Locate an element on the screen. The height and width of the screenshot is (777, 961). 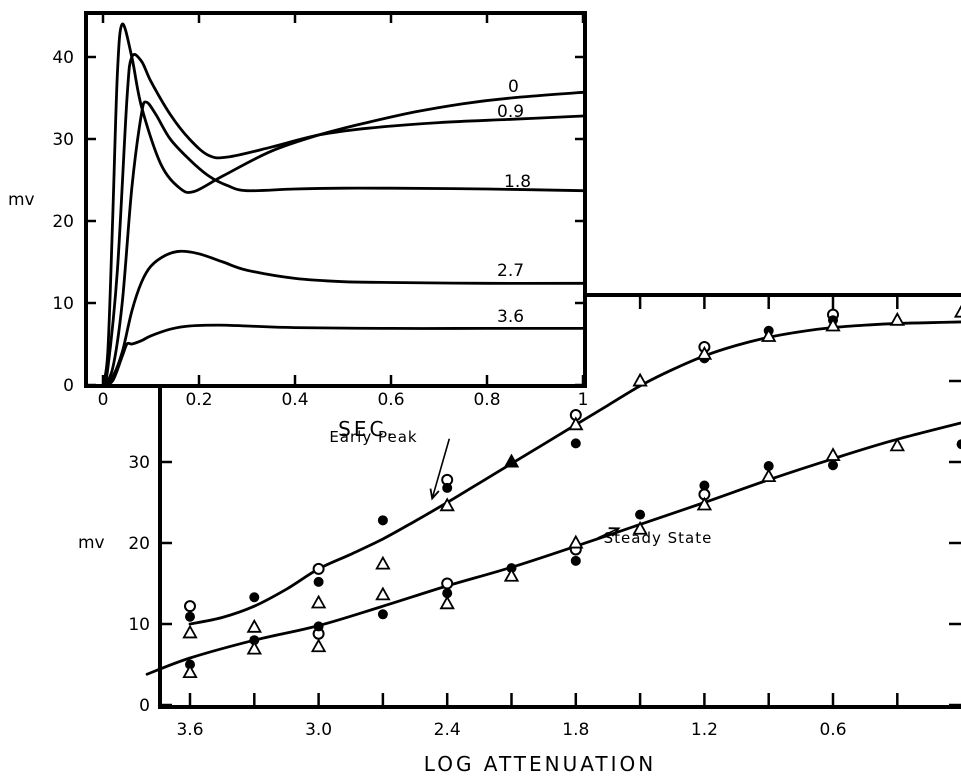
main-ytick-label: 30 is located at coordinates (139, 463).